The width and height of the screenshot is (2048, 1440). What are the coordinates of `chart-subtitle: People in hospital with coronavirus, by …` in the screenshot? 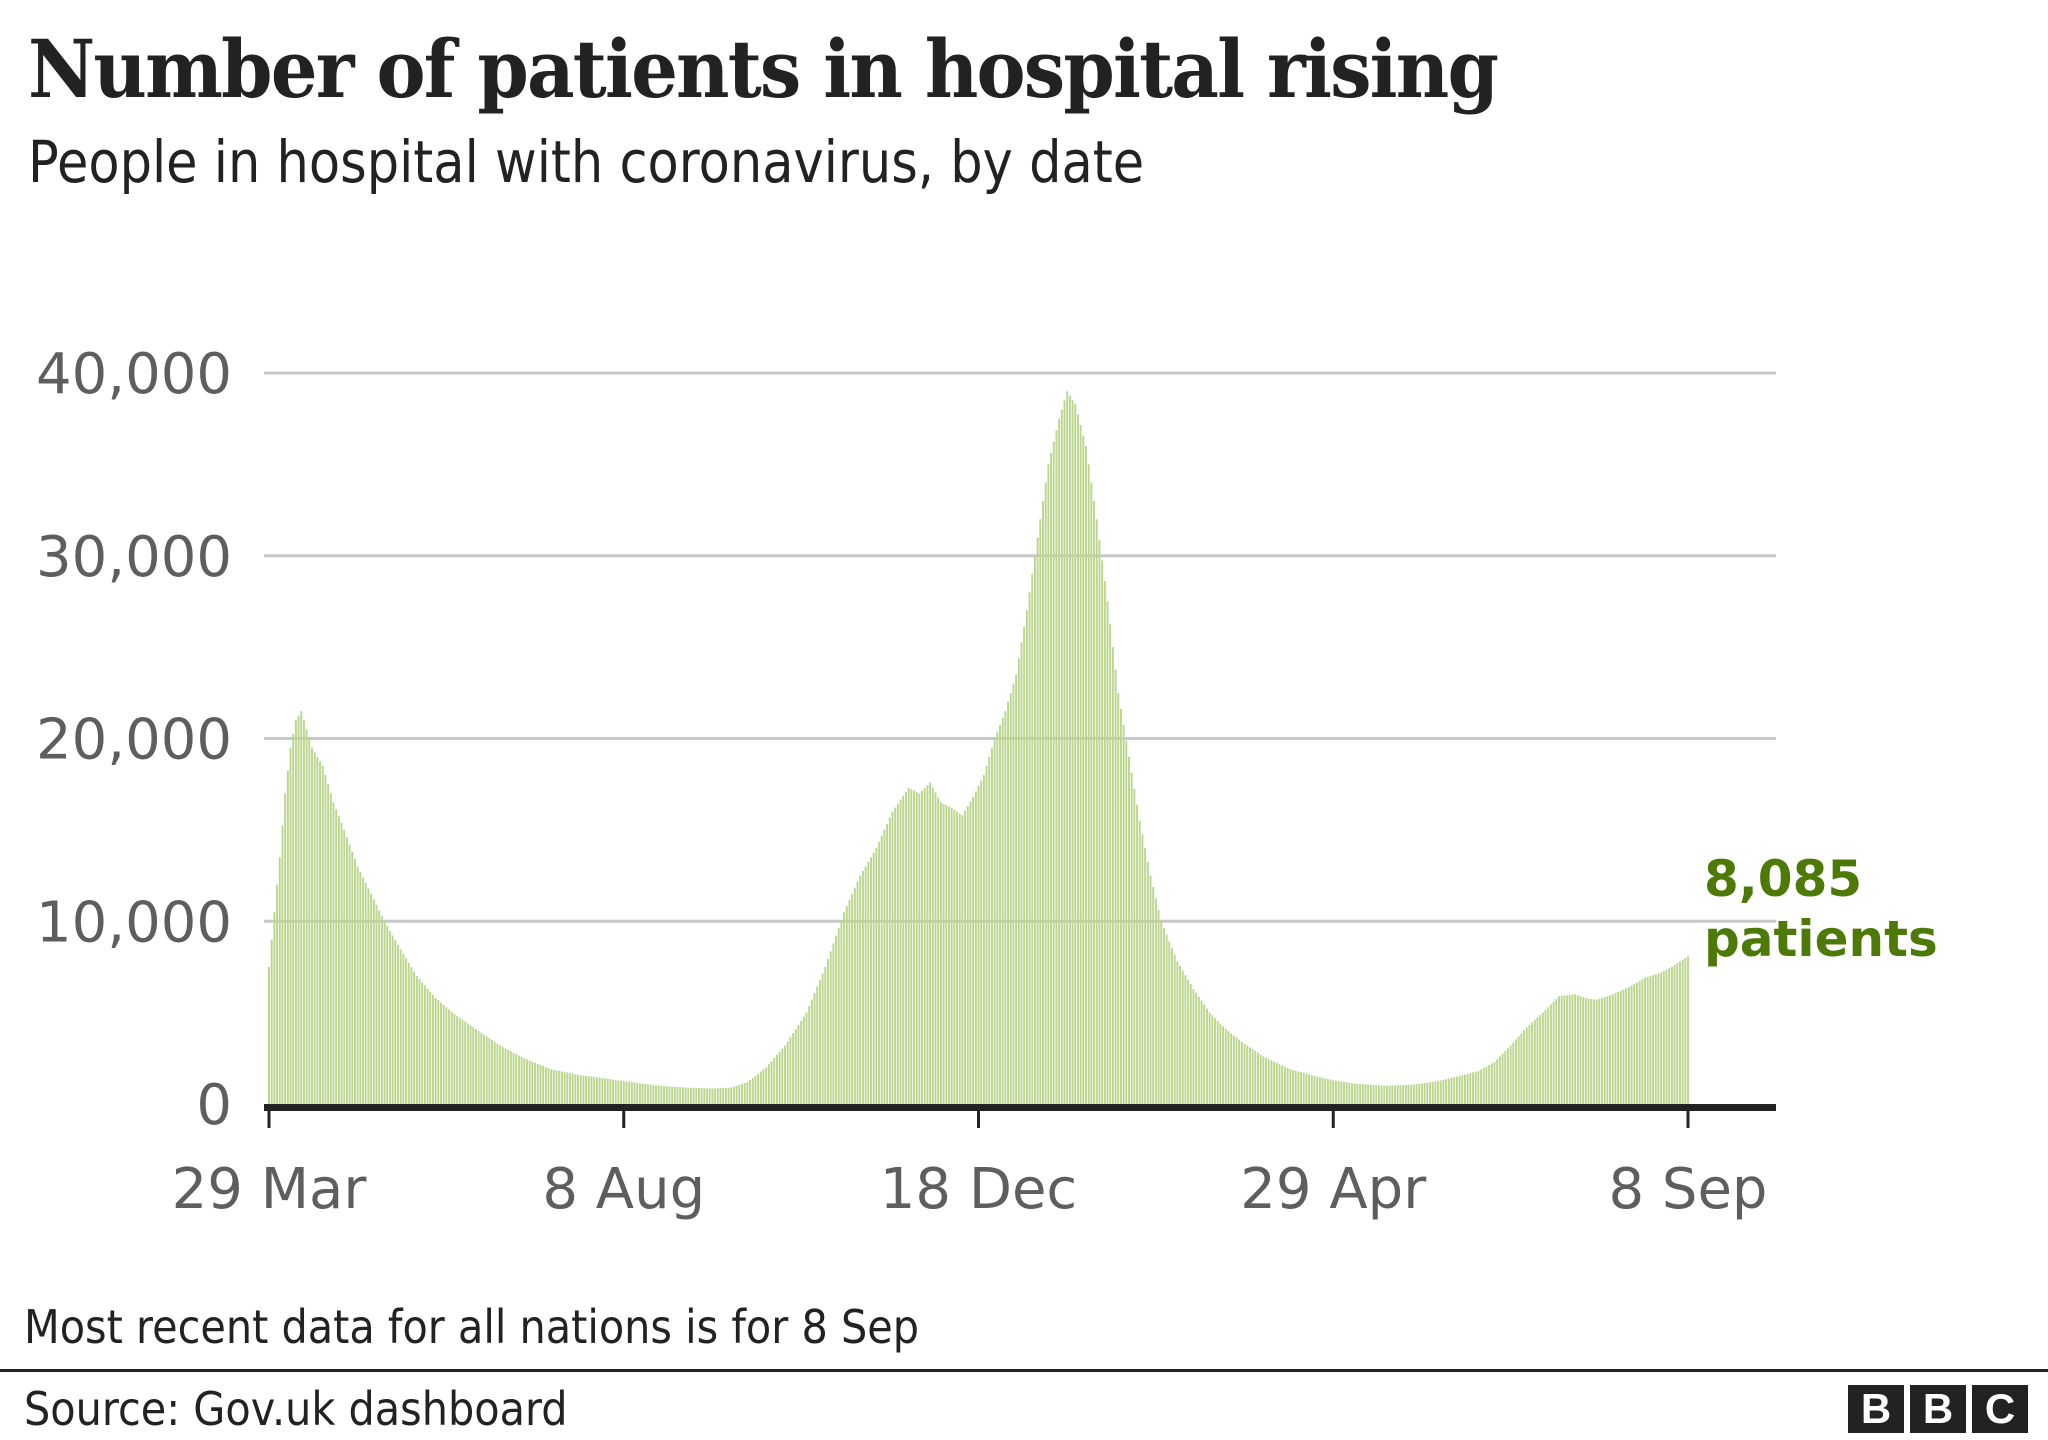 It's located at (586, 162).